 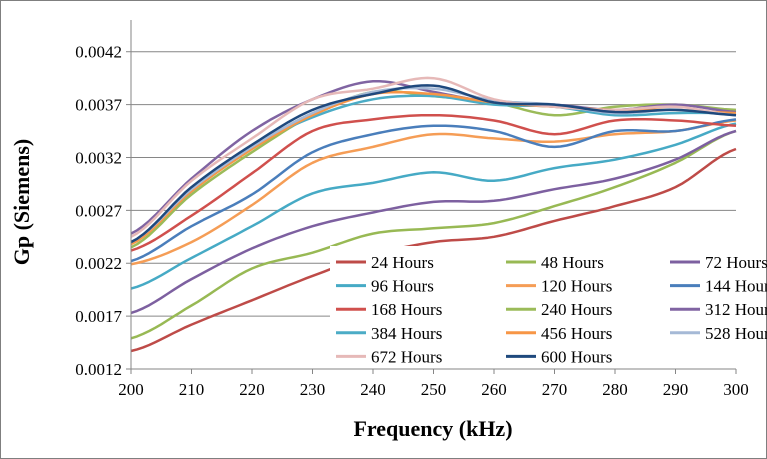 What do you see at coordinates (736, 286) in the screenshot?
I see `legend-label: 144 Hours` at bounding box center [736, 286].